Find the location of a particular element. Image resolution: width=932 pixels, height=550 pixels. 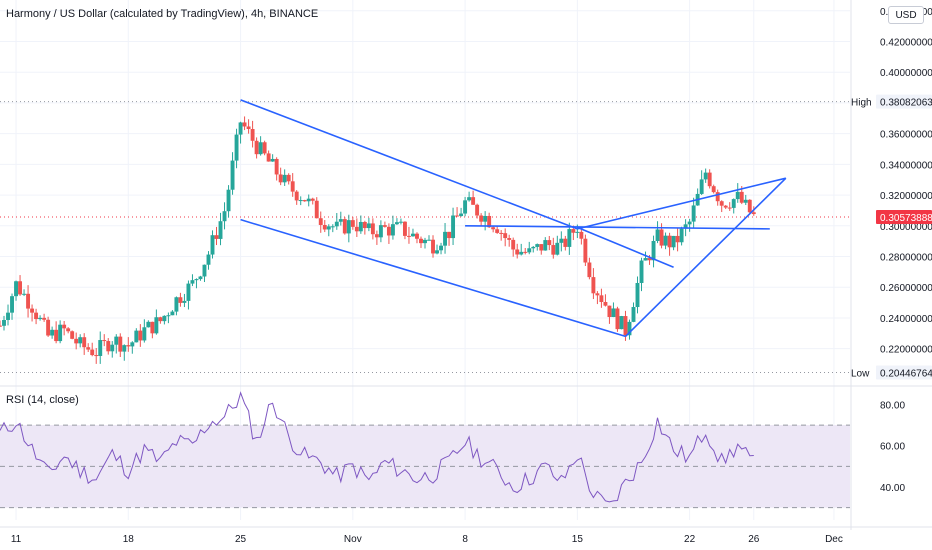

time-tick-label: 25 is located at coordinates (241, 539).